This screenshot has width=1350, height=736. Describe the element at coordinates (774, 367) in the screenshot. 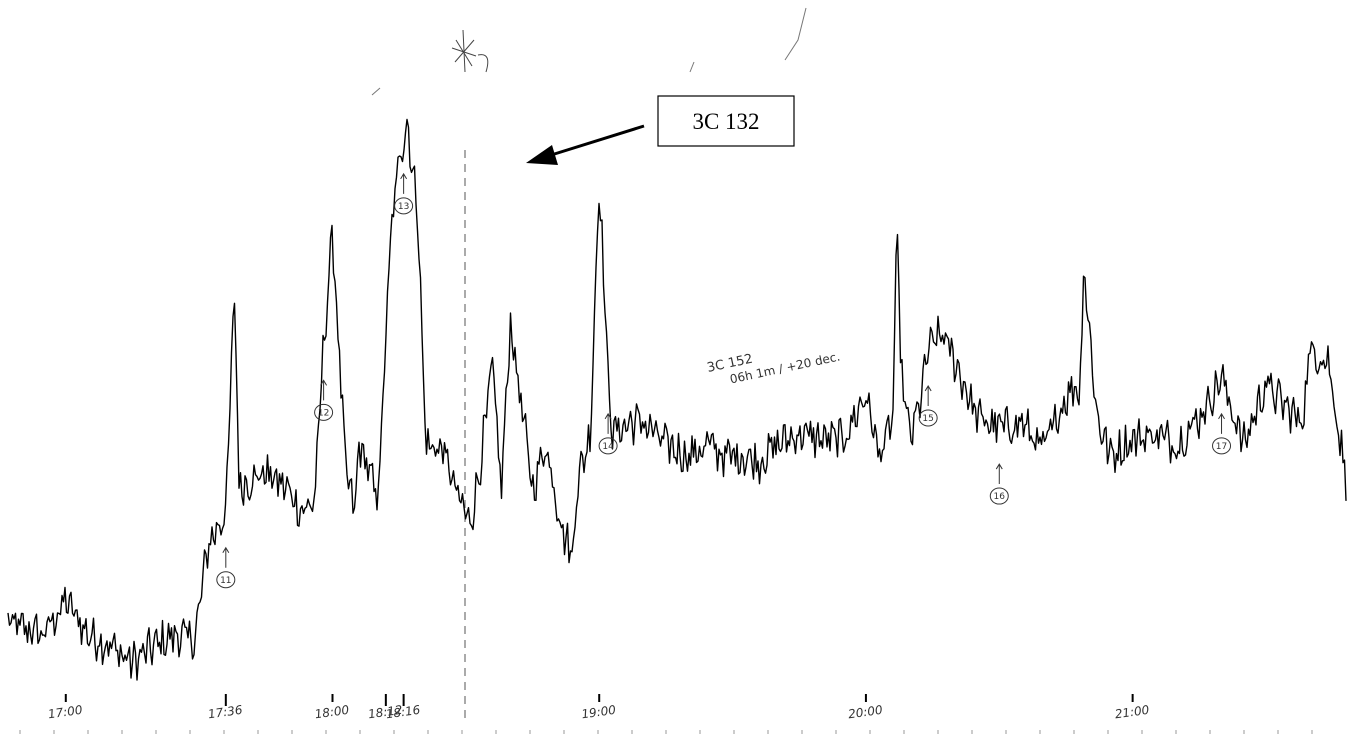

I see `annotation-3c152: 3C 152 06h 1m / +20 dec.` at that location.